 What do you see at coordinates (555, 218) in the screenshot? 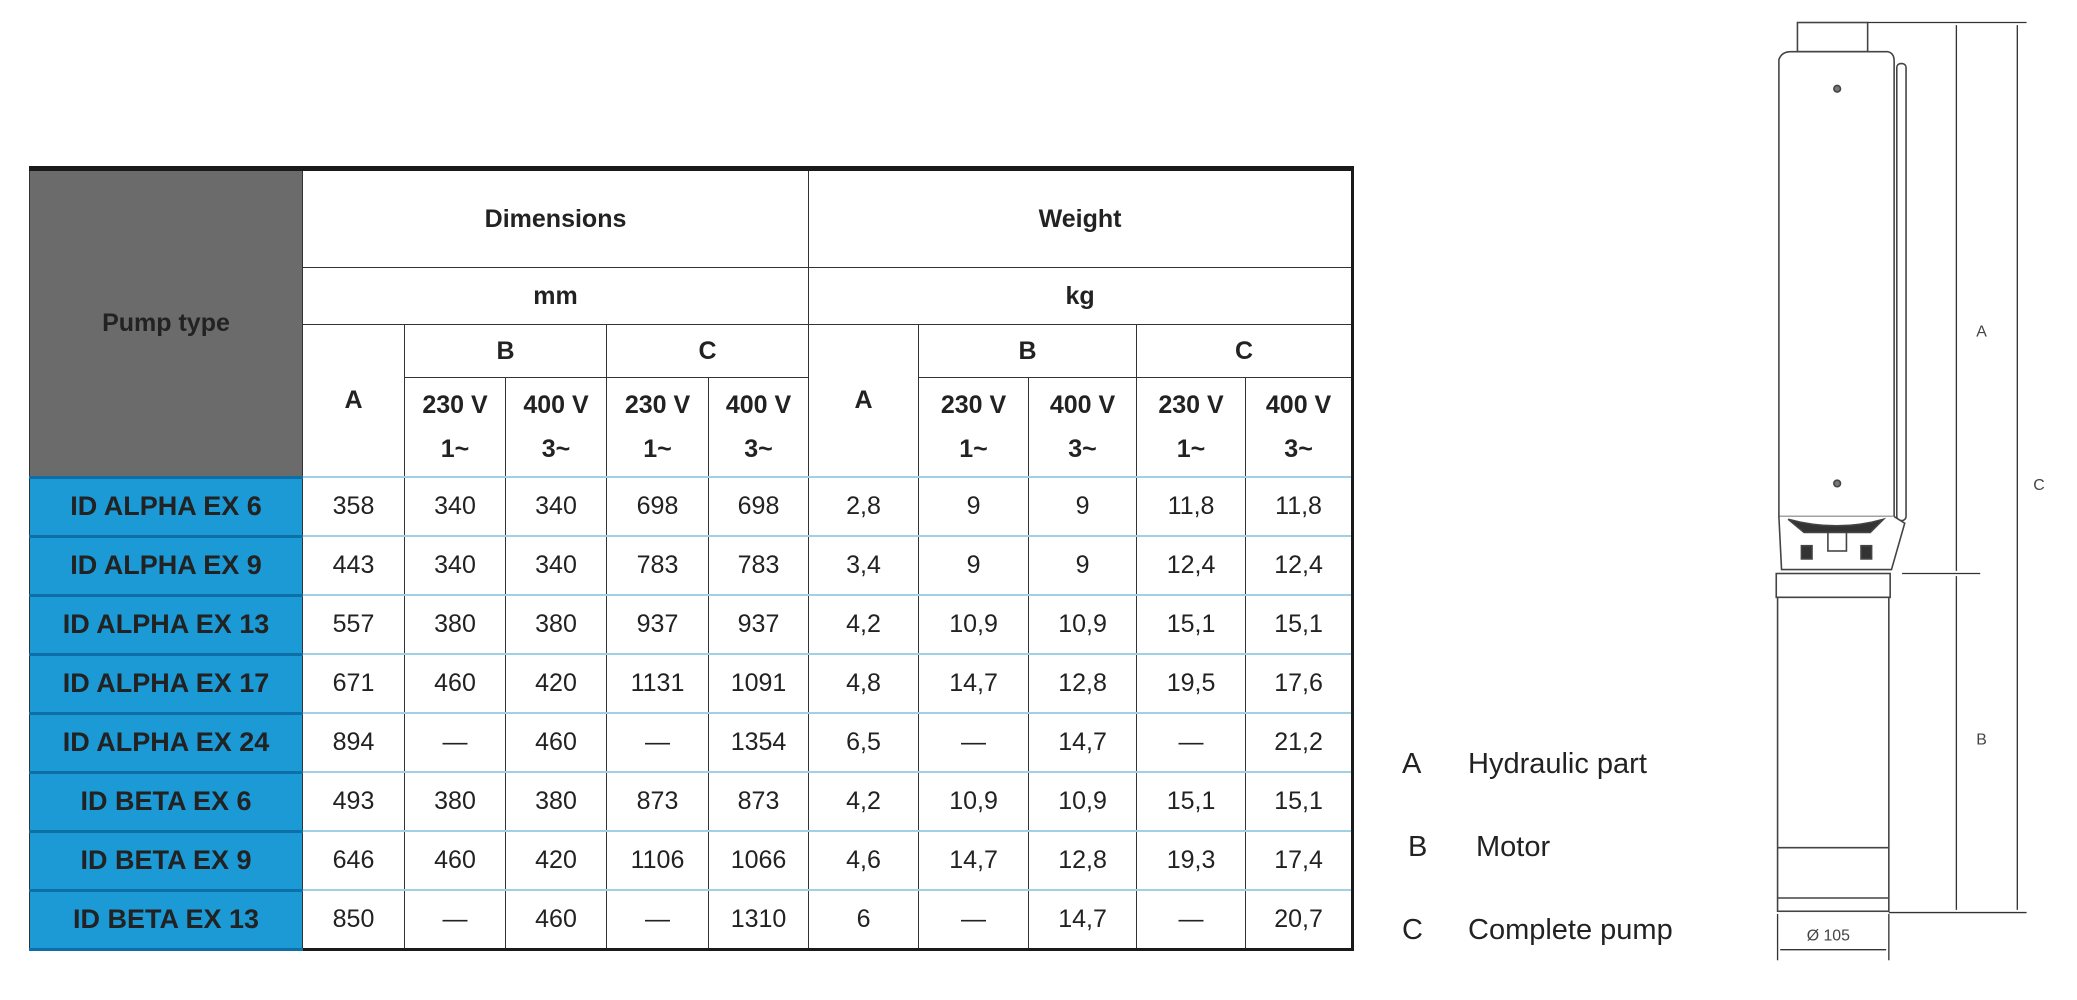
I see `dimensions-header: Dimensions` at bounding box center [555, 218].